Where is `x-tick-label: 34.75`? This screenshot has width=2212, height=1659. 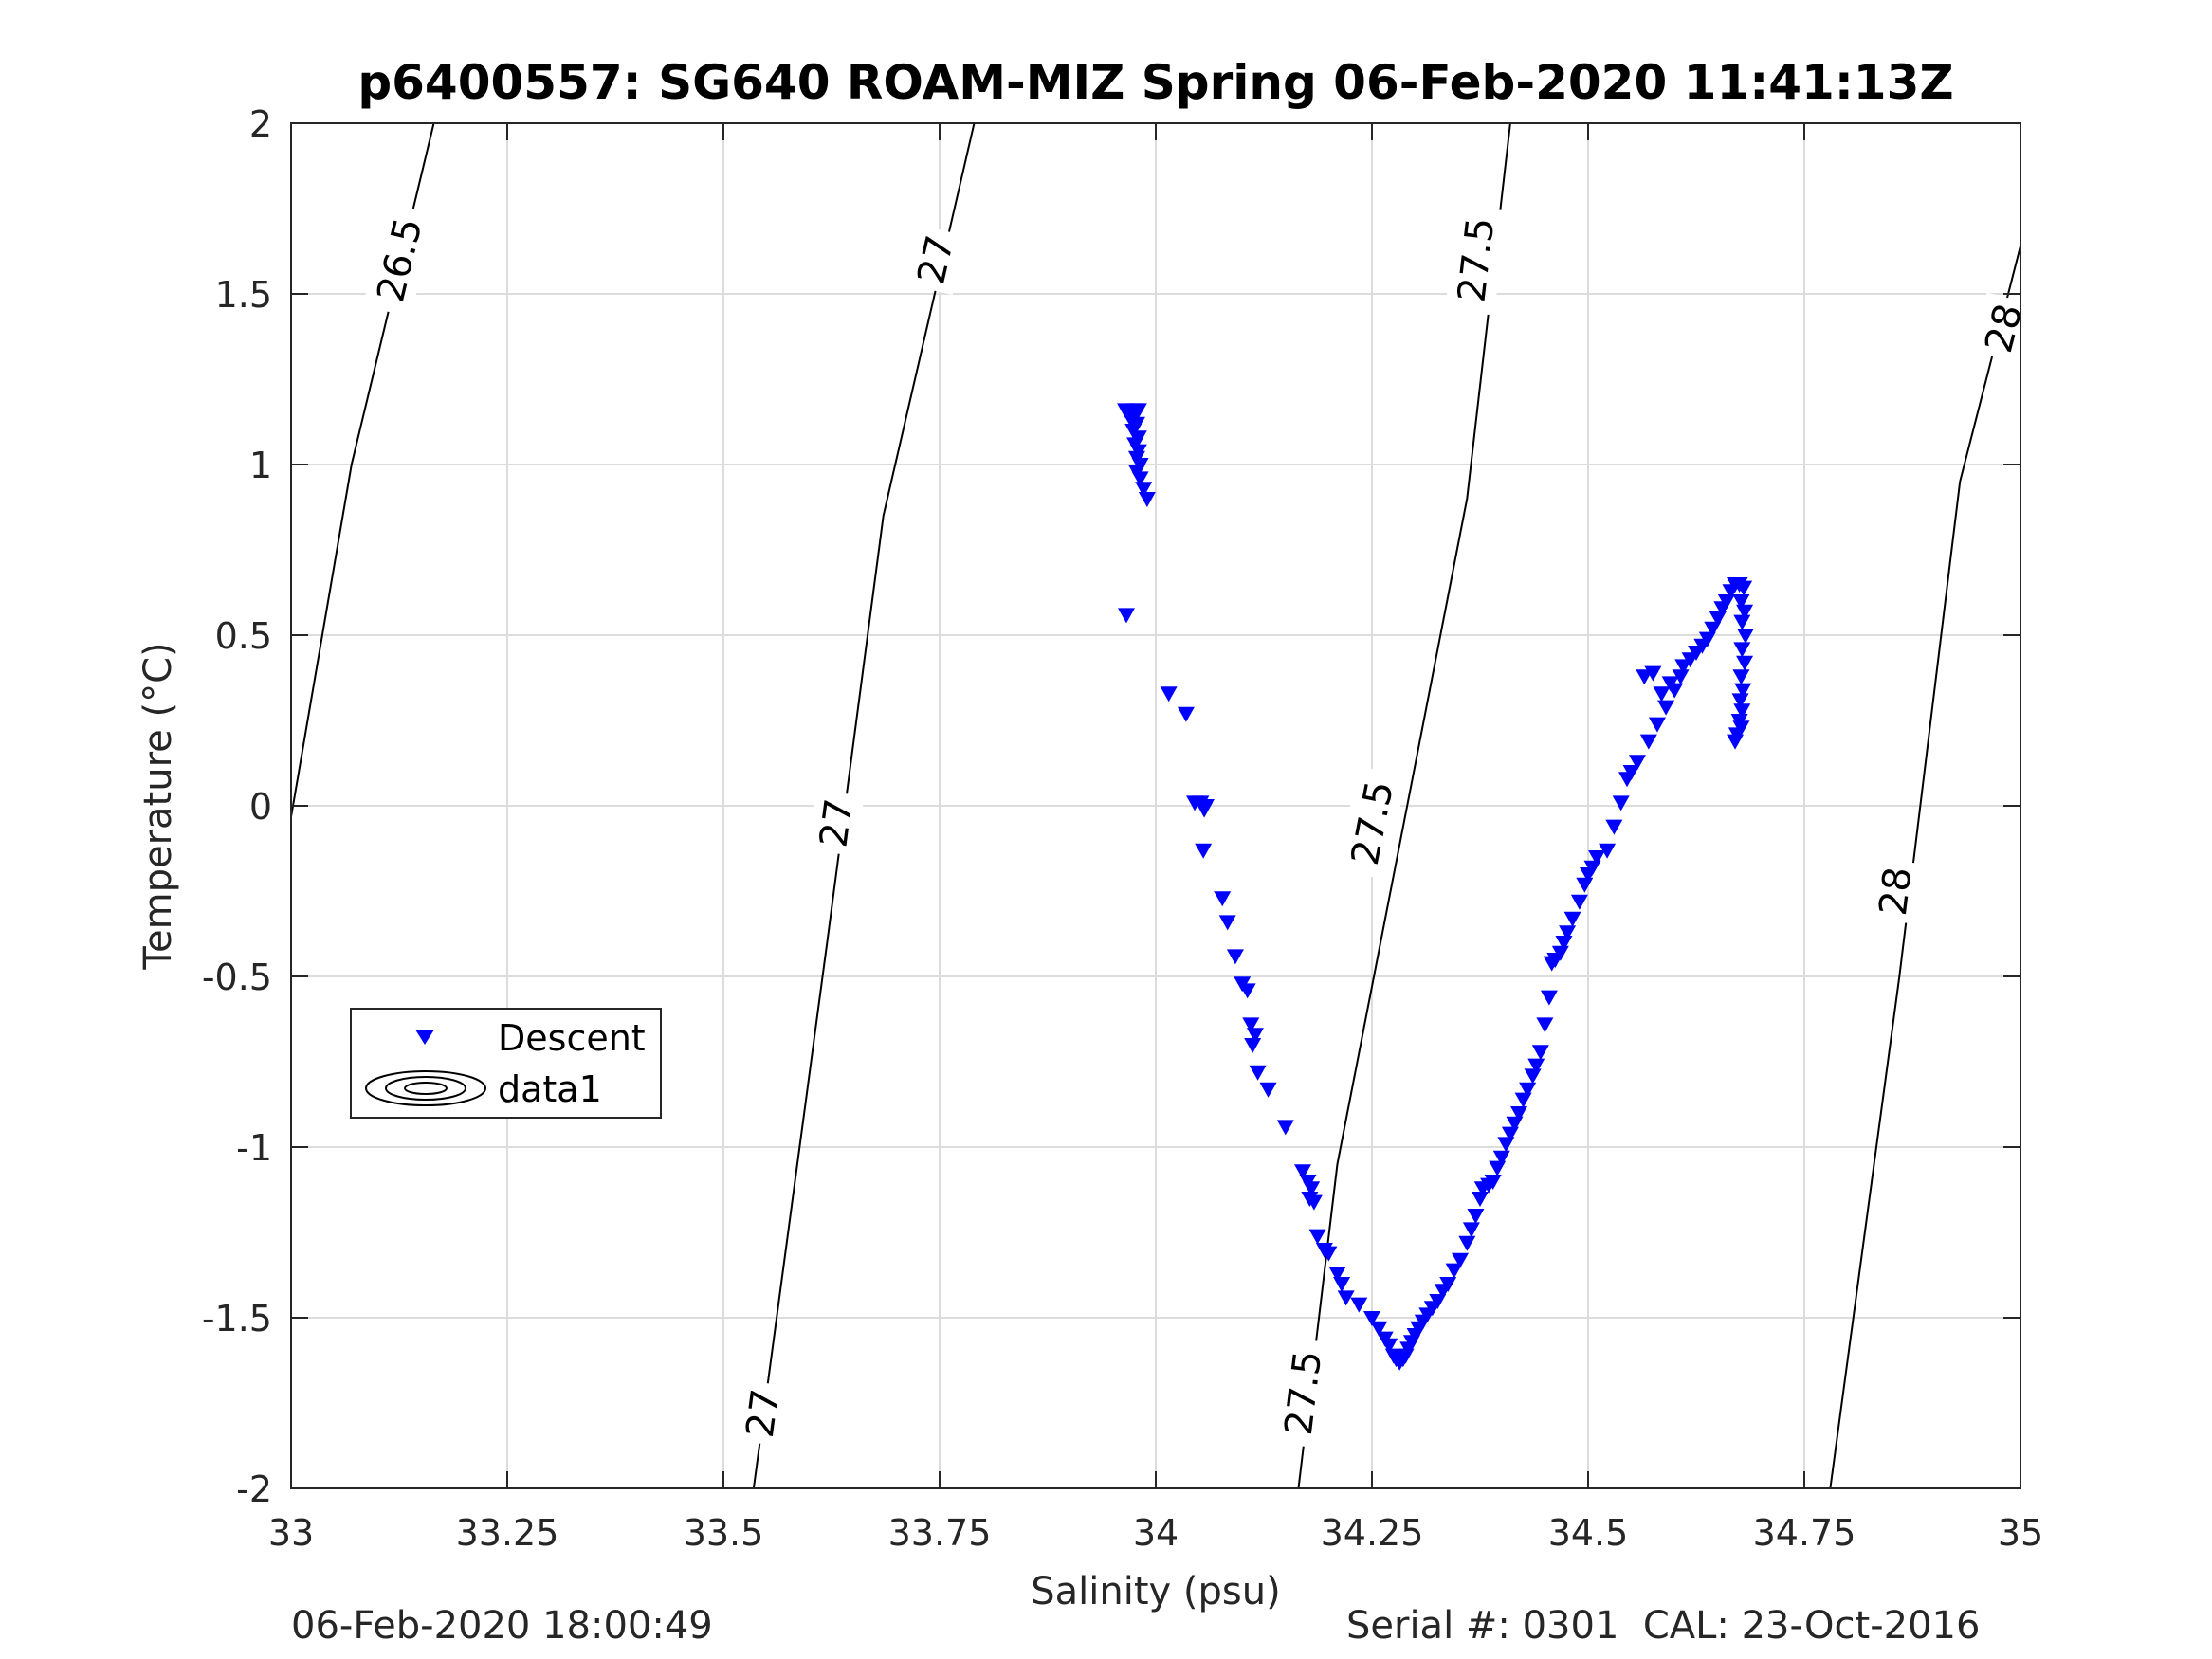
x-tick-label: 34.75 is located at coordinates (1804, 1533).